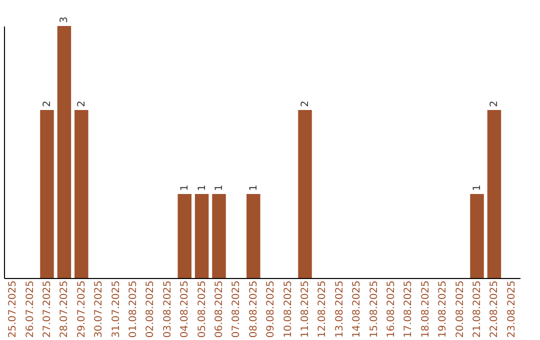  What do you see at coordinates (322, 309) in the screenshot?
I see `x-tick-label: 12.08.2025` at bounding box center [322, 309].